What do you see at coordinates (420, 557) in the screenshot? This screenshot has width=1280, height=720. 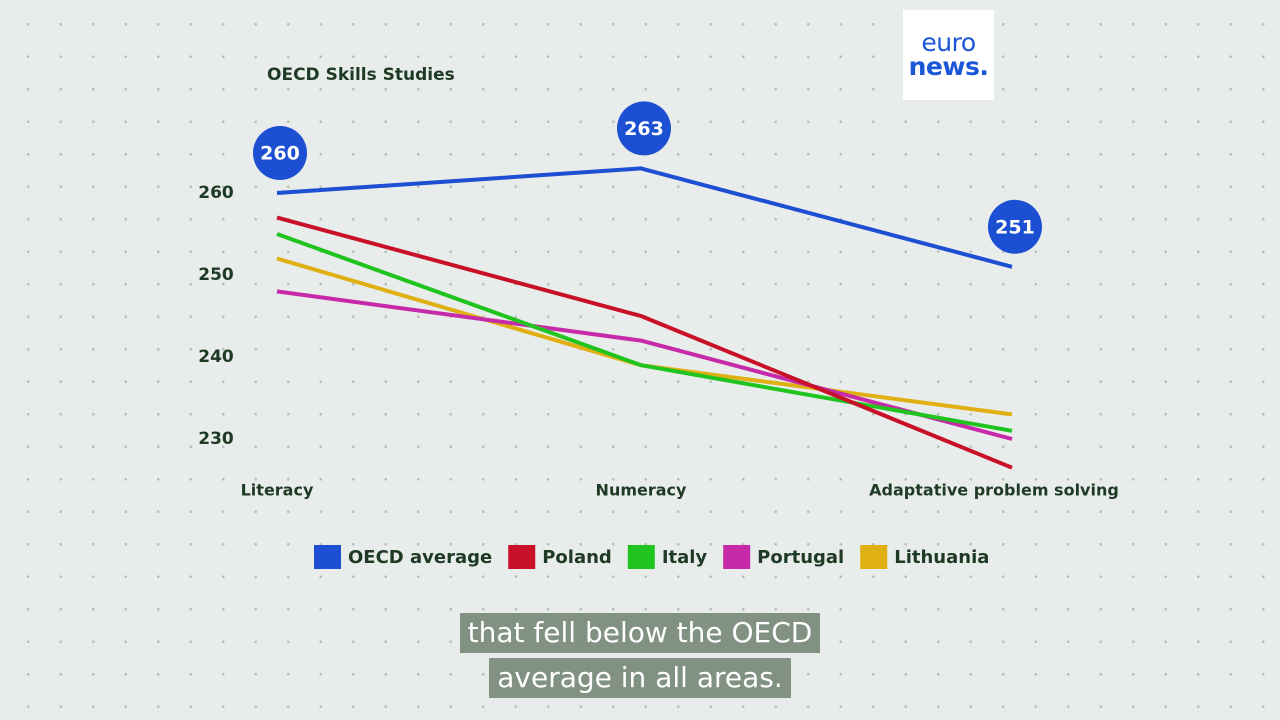 I see `legend-label: OECD average` at bounding box center [420, 557].